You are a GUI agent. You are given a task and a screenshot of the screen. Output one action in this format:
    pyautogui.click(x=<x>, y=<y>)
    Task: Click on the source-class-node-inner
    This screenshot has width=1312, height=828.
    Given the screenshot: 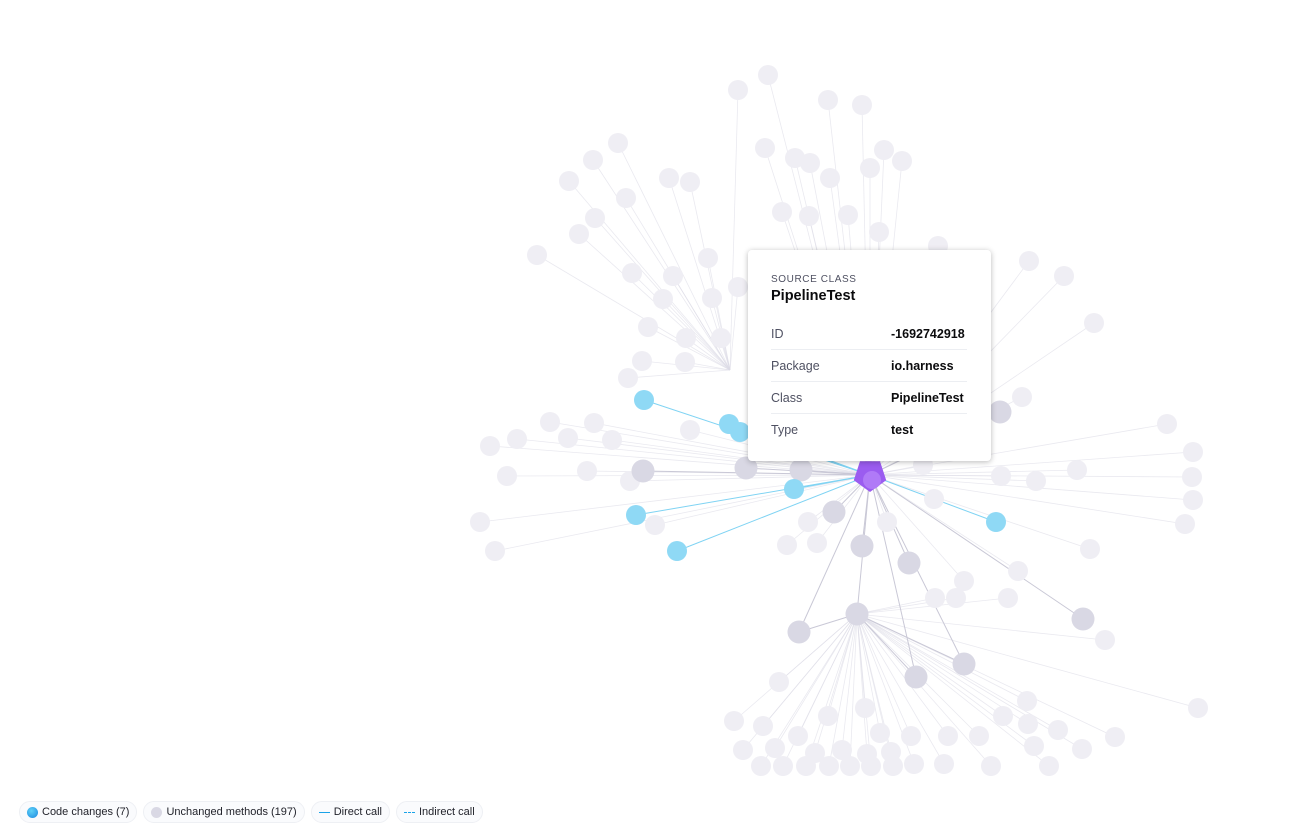 What is the action you would take?
    pyautogui.click(x=872, y=480)
    